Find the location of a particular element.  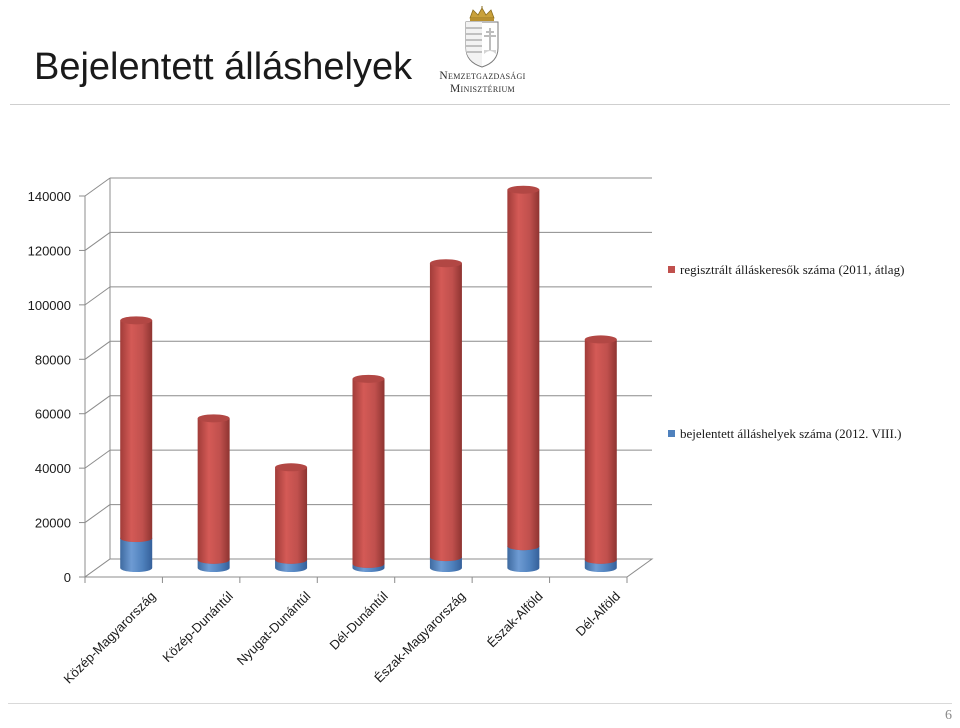

y-tick-label: 120000 is located at coordinates (49, 250).